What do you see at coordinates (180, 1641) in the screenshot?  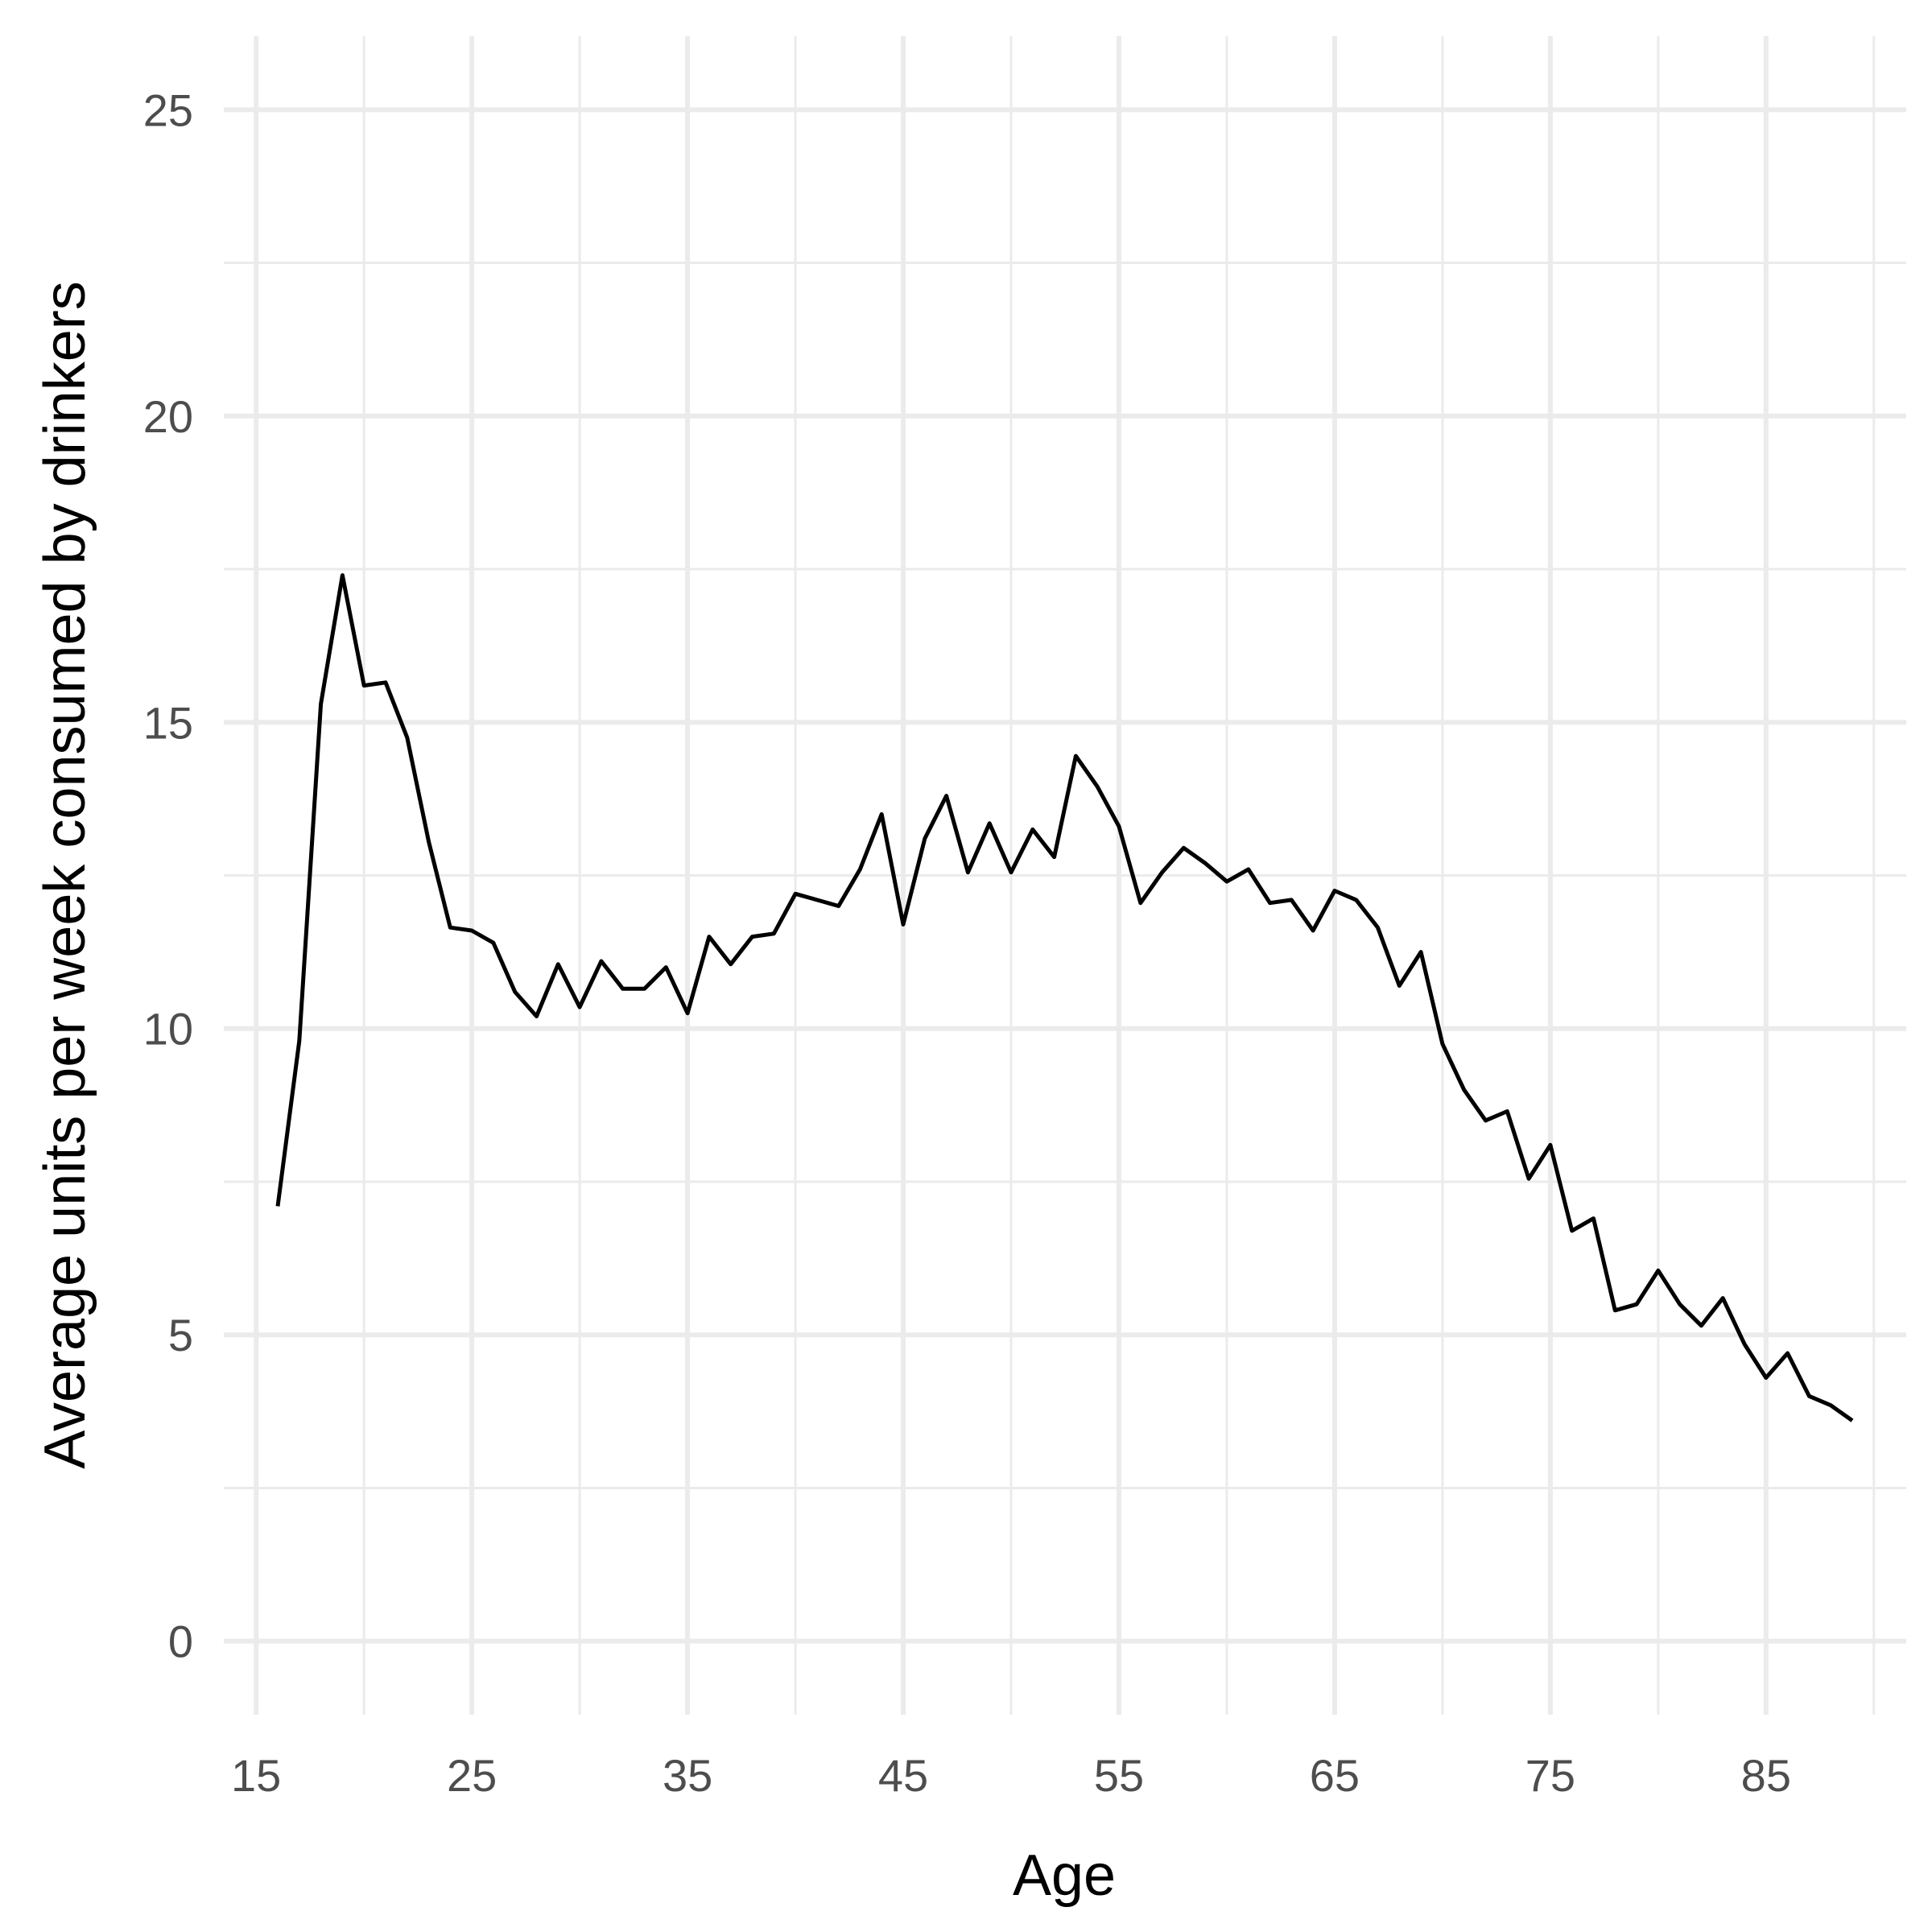 I see `y-tick-label: 0` at bounding box center [180, 1641].